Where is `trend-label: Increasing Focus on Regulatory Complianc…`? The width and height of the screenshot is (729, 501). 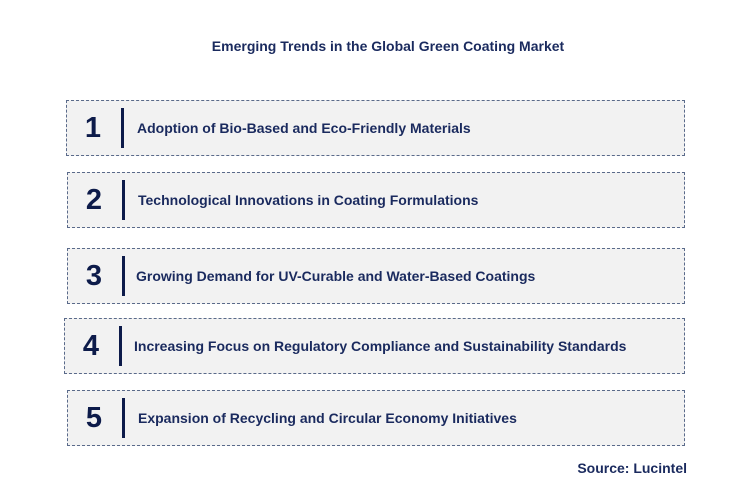 trend-label: Increasing Focus on Regulatory Complianc… is located at coordinates (380, 346).